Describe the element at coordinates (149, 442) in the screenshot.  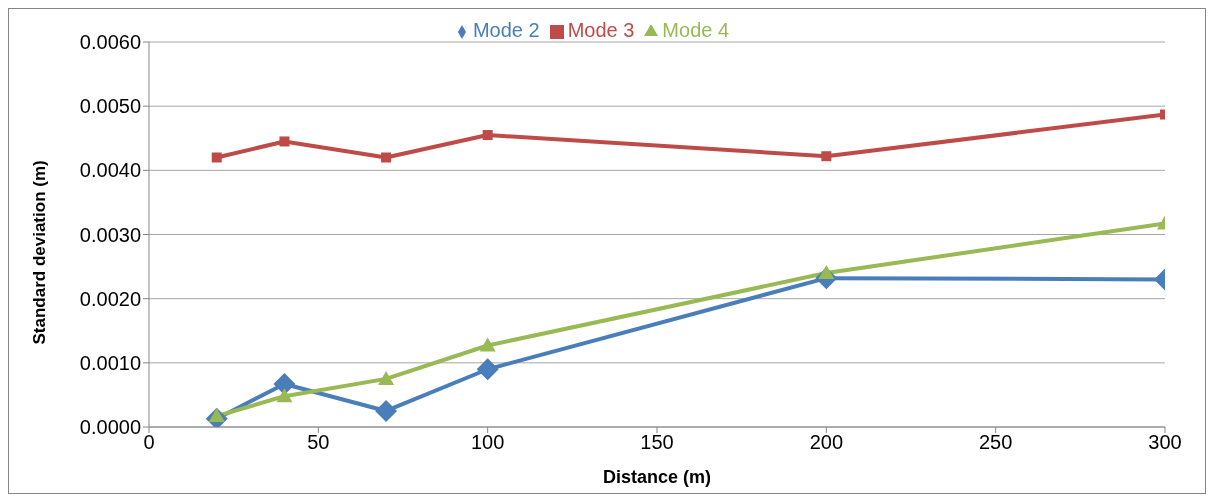
I see `x-tick-label: 0` at that location.